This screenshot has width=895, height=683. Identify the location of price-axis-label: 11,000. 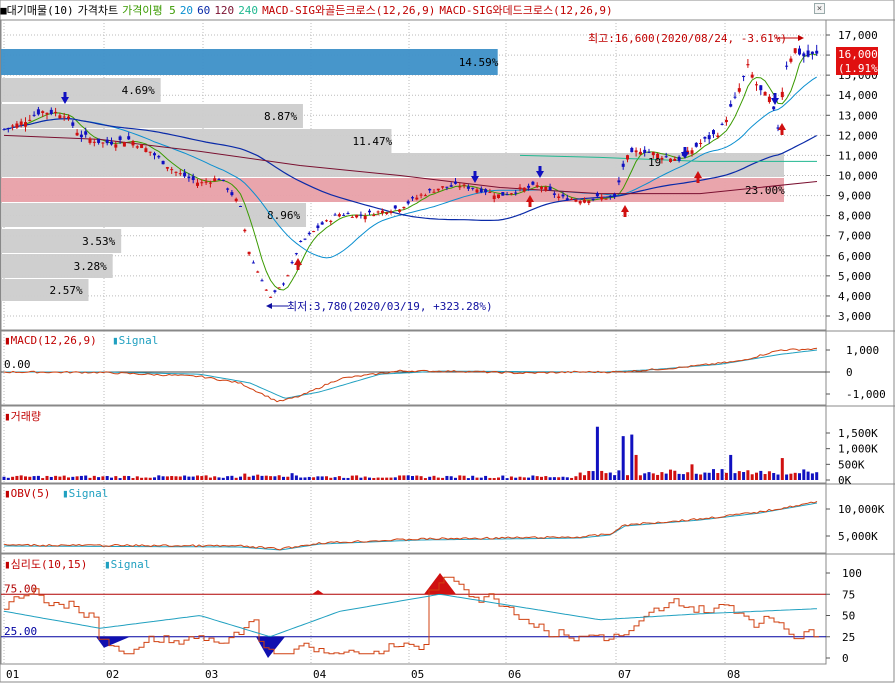
(858, 155).